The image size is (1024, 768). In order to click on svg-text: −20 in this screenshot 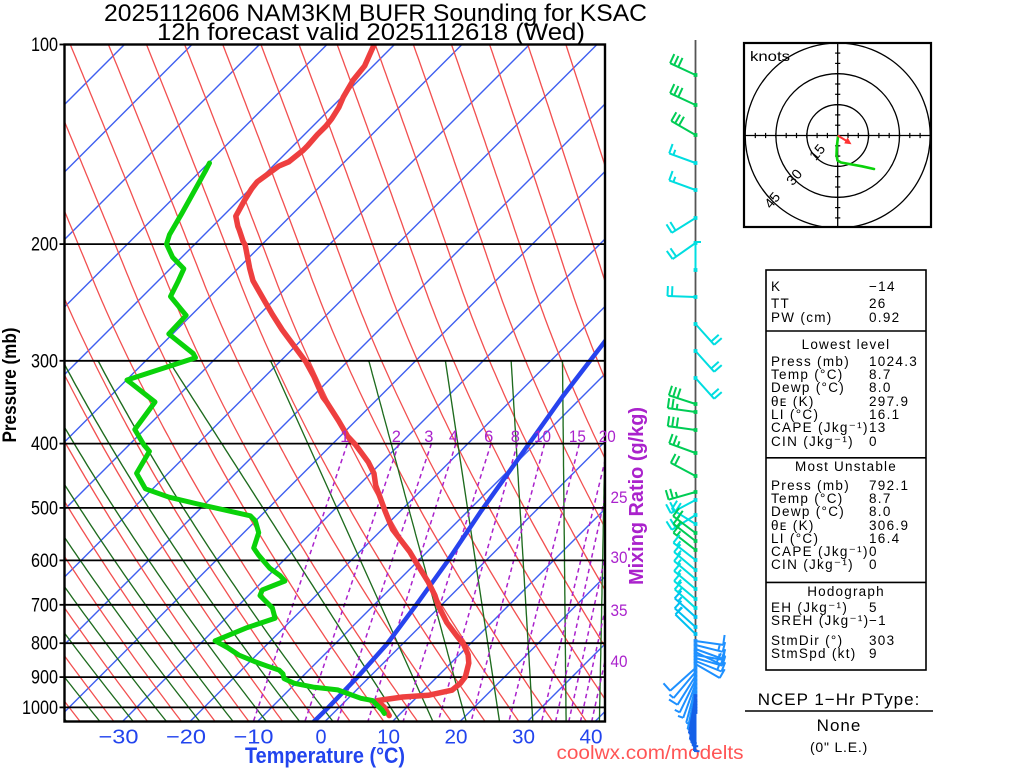, I will do `click(186, 738)`.